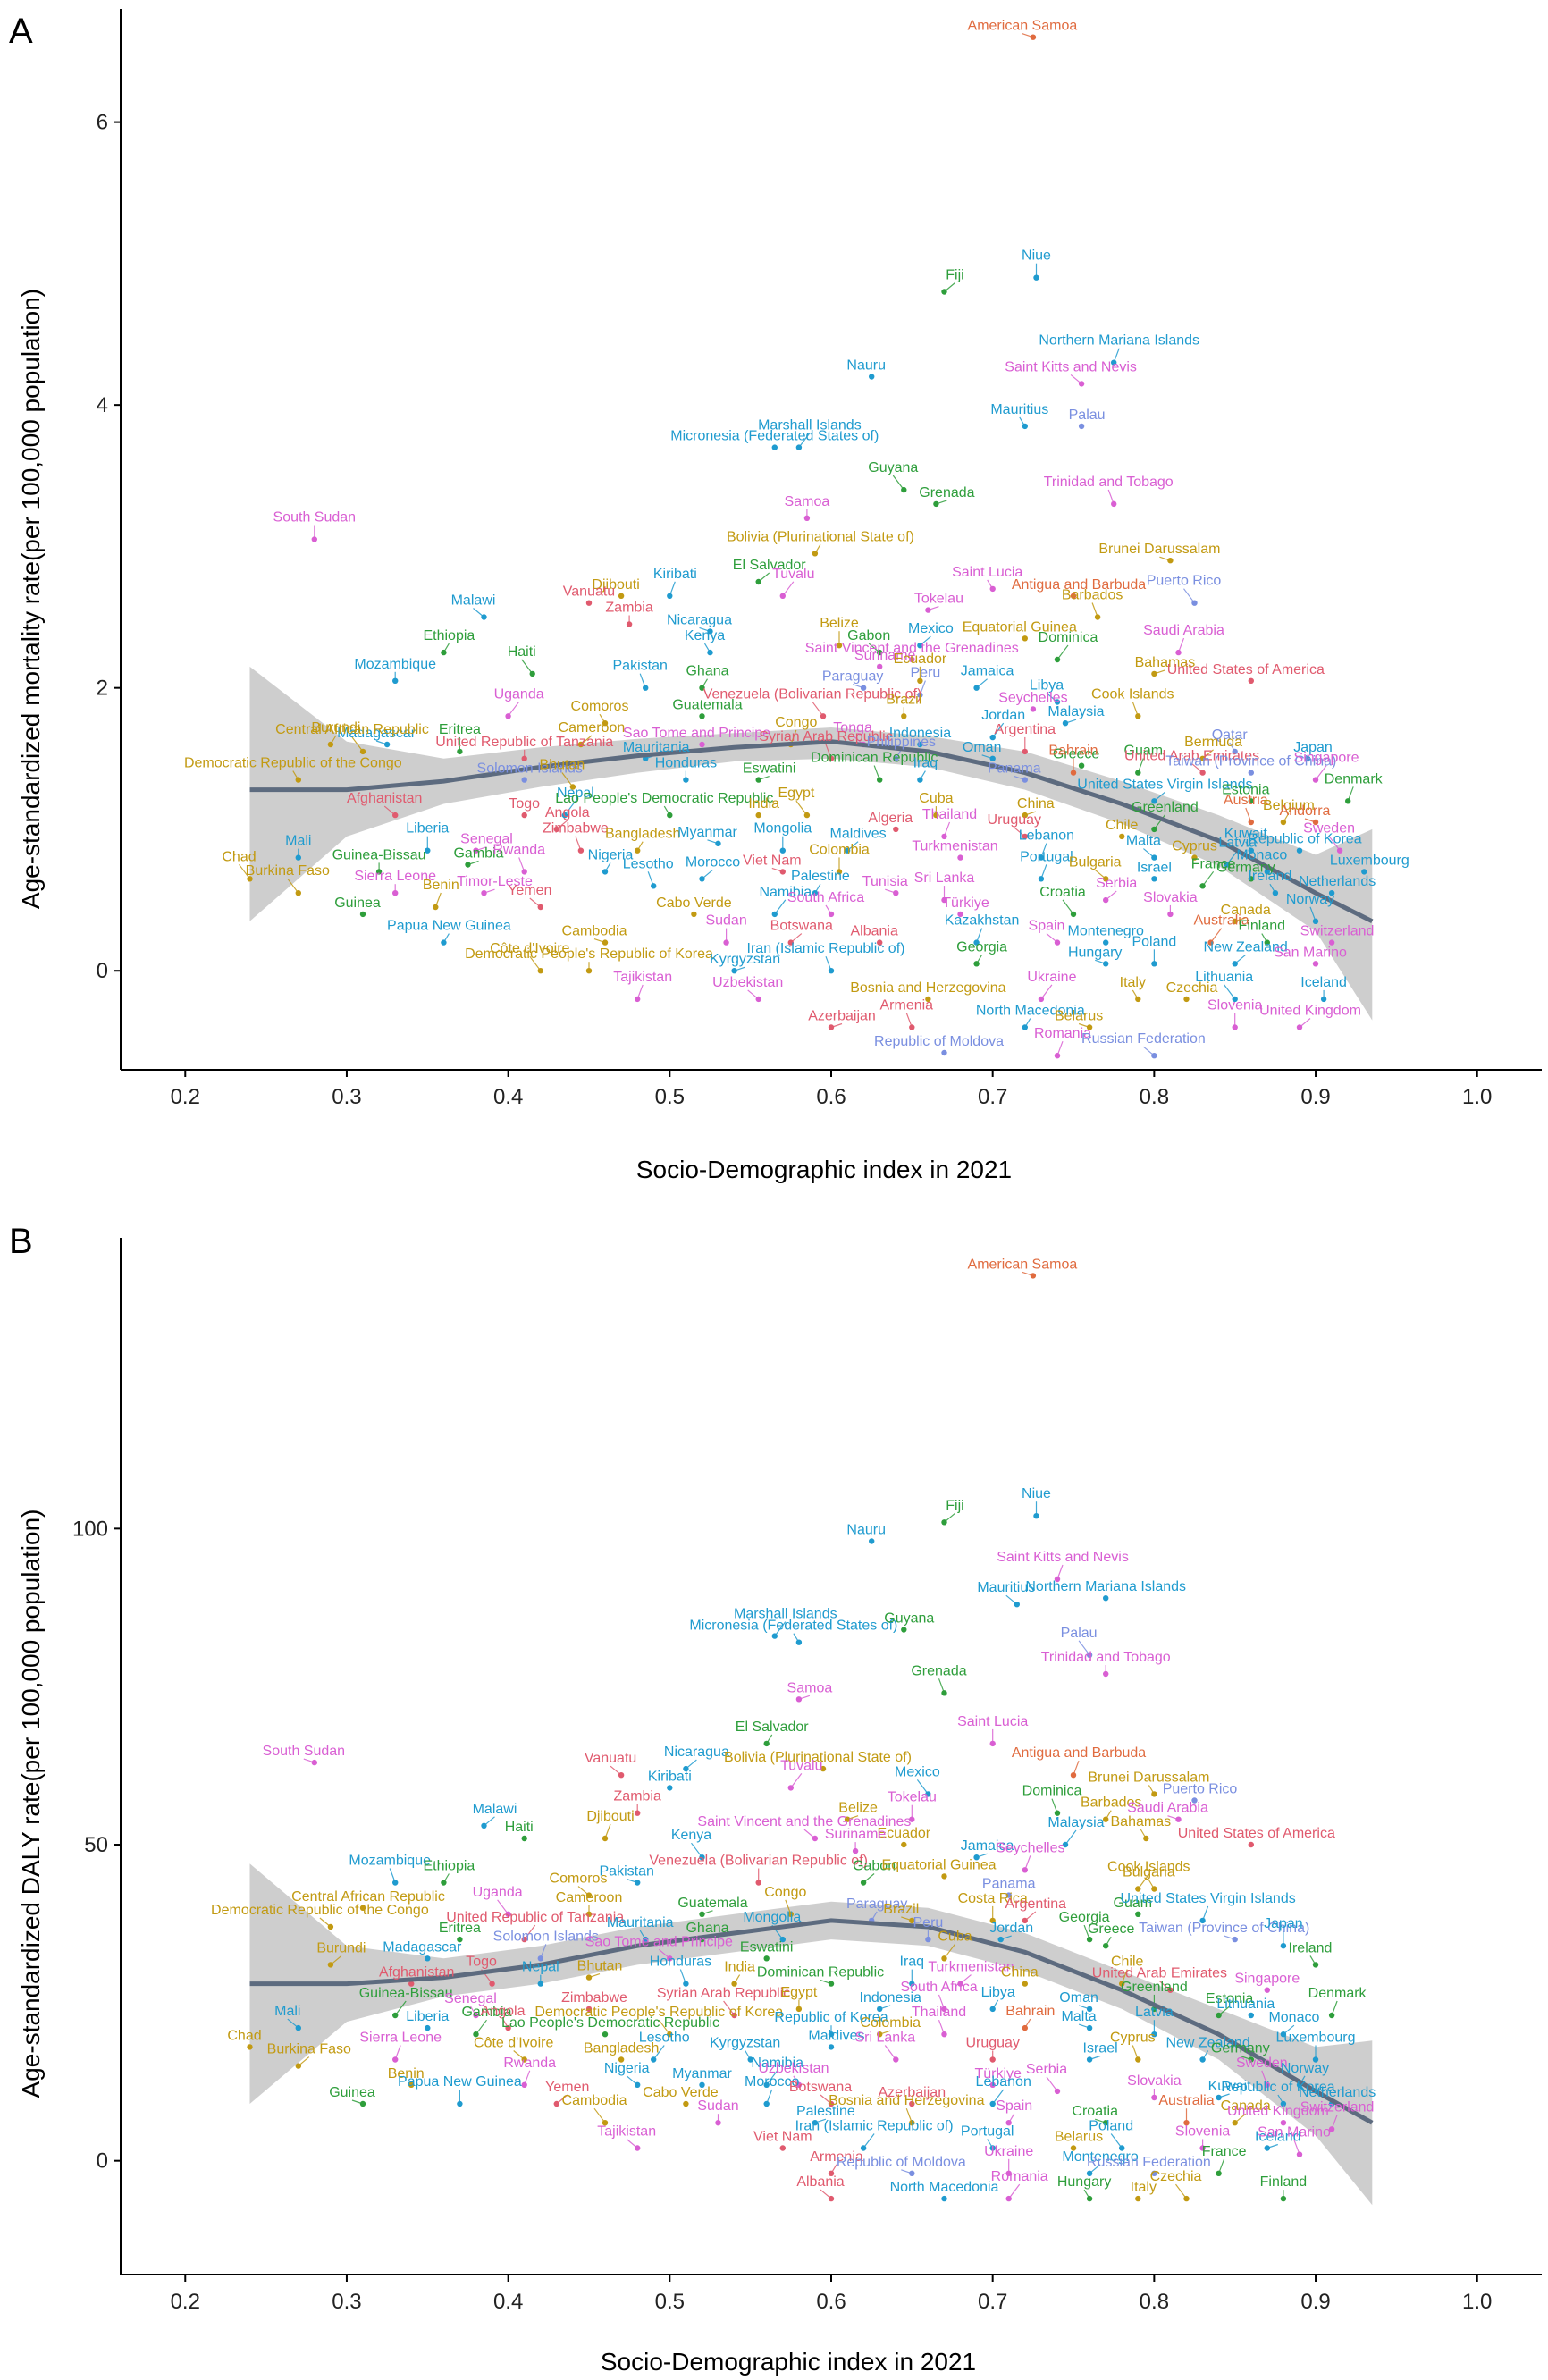 Image resolution: width=1548 pixels, height=2380 pixels. I want to click on panel-a-label-honduras: Honduras, so click(686, 763).